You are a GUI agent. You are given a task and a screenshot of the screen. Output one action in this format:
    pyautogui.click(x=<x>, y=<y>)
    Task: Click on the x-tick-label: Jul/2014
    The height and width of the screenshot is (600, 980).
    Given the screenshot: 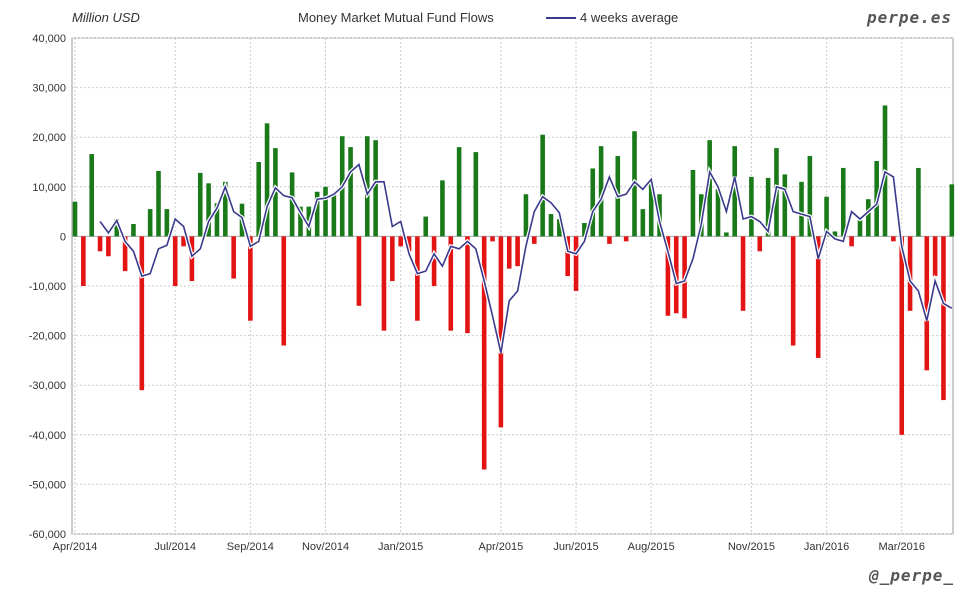 What is the action you would take?
    pyautogui.click(x=175, y=547)
    